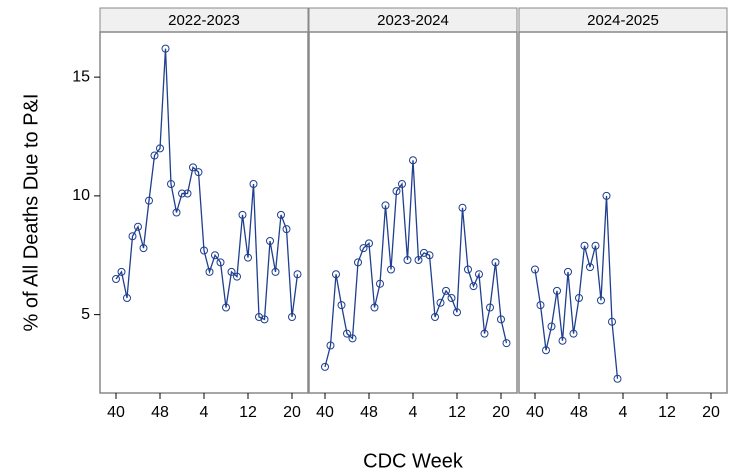  I want to click on y-axis-label: % of All Deaths Due to P&I, so click(31, 213).